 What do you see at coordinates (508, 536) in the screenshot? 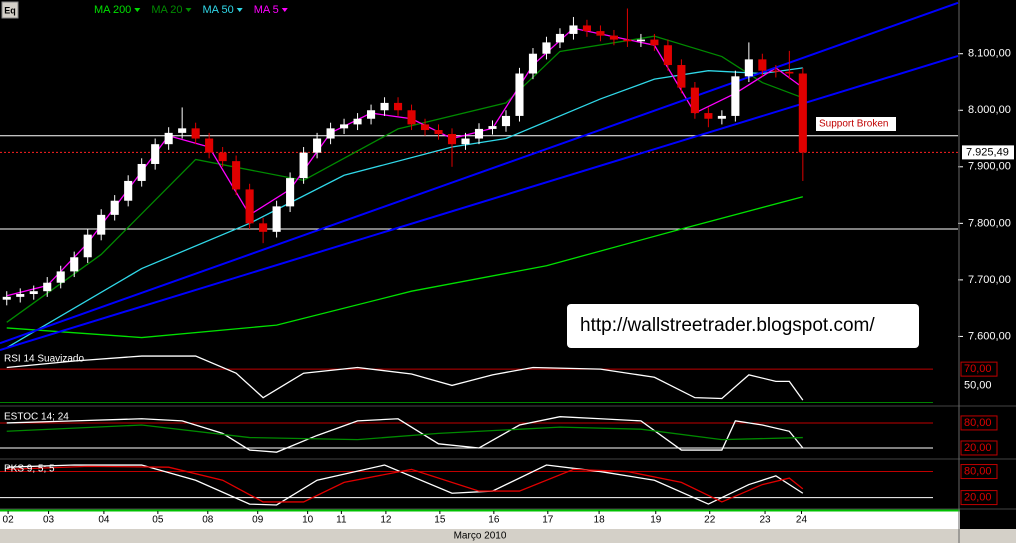
I see `x-label-strip` at bounding box center [508, 536].